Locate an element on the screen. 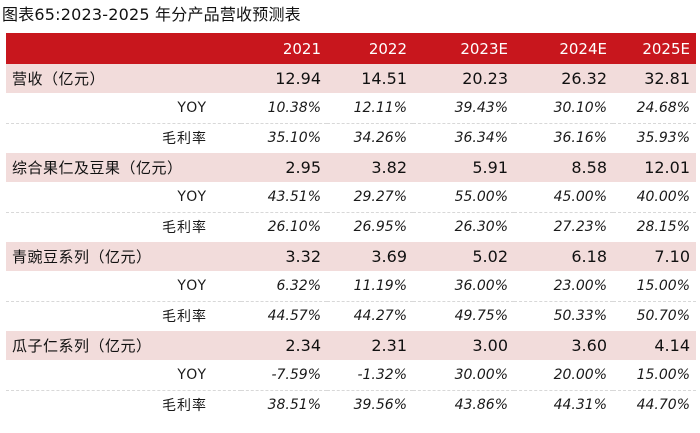 The width and height of the screenshot is (700, 433). table-cell: 34.26% is located at coordinates (380, 138).